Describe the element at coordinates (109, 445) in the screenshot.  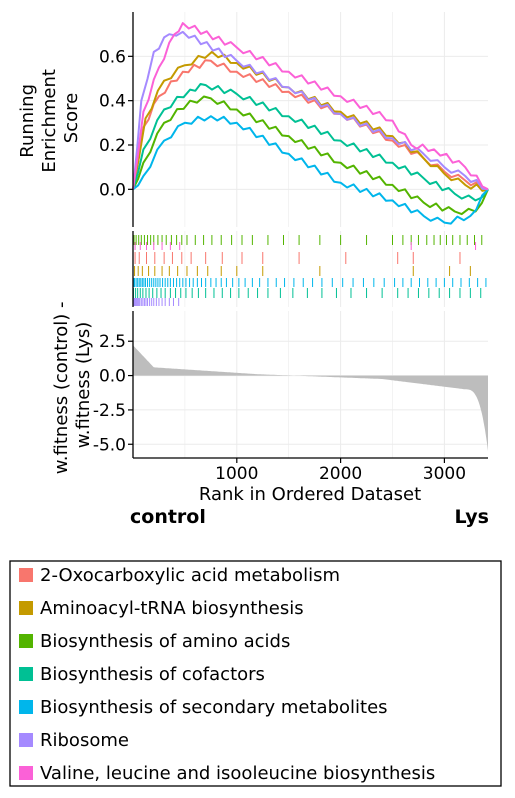
I see `metric-y-tick-label: -5.0` at that location.